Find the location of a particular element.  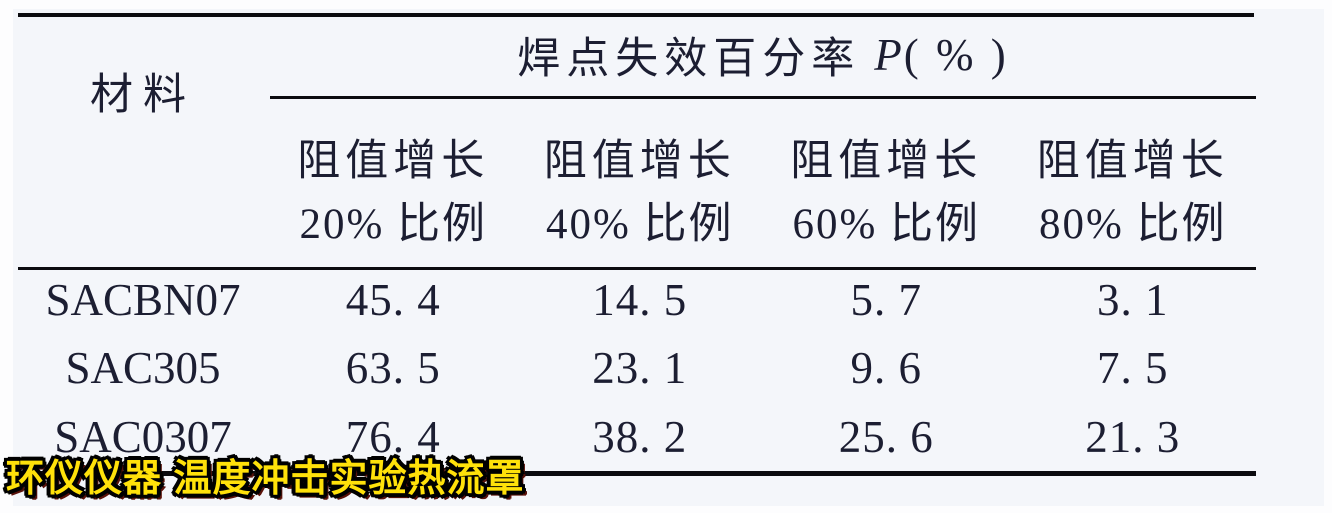

column-header-20-line2: 20% 比例 is located at coordinates (393, 224).